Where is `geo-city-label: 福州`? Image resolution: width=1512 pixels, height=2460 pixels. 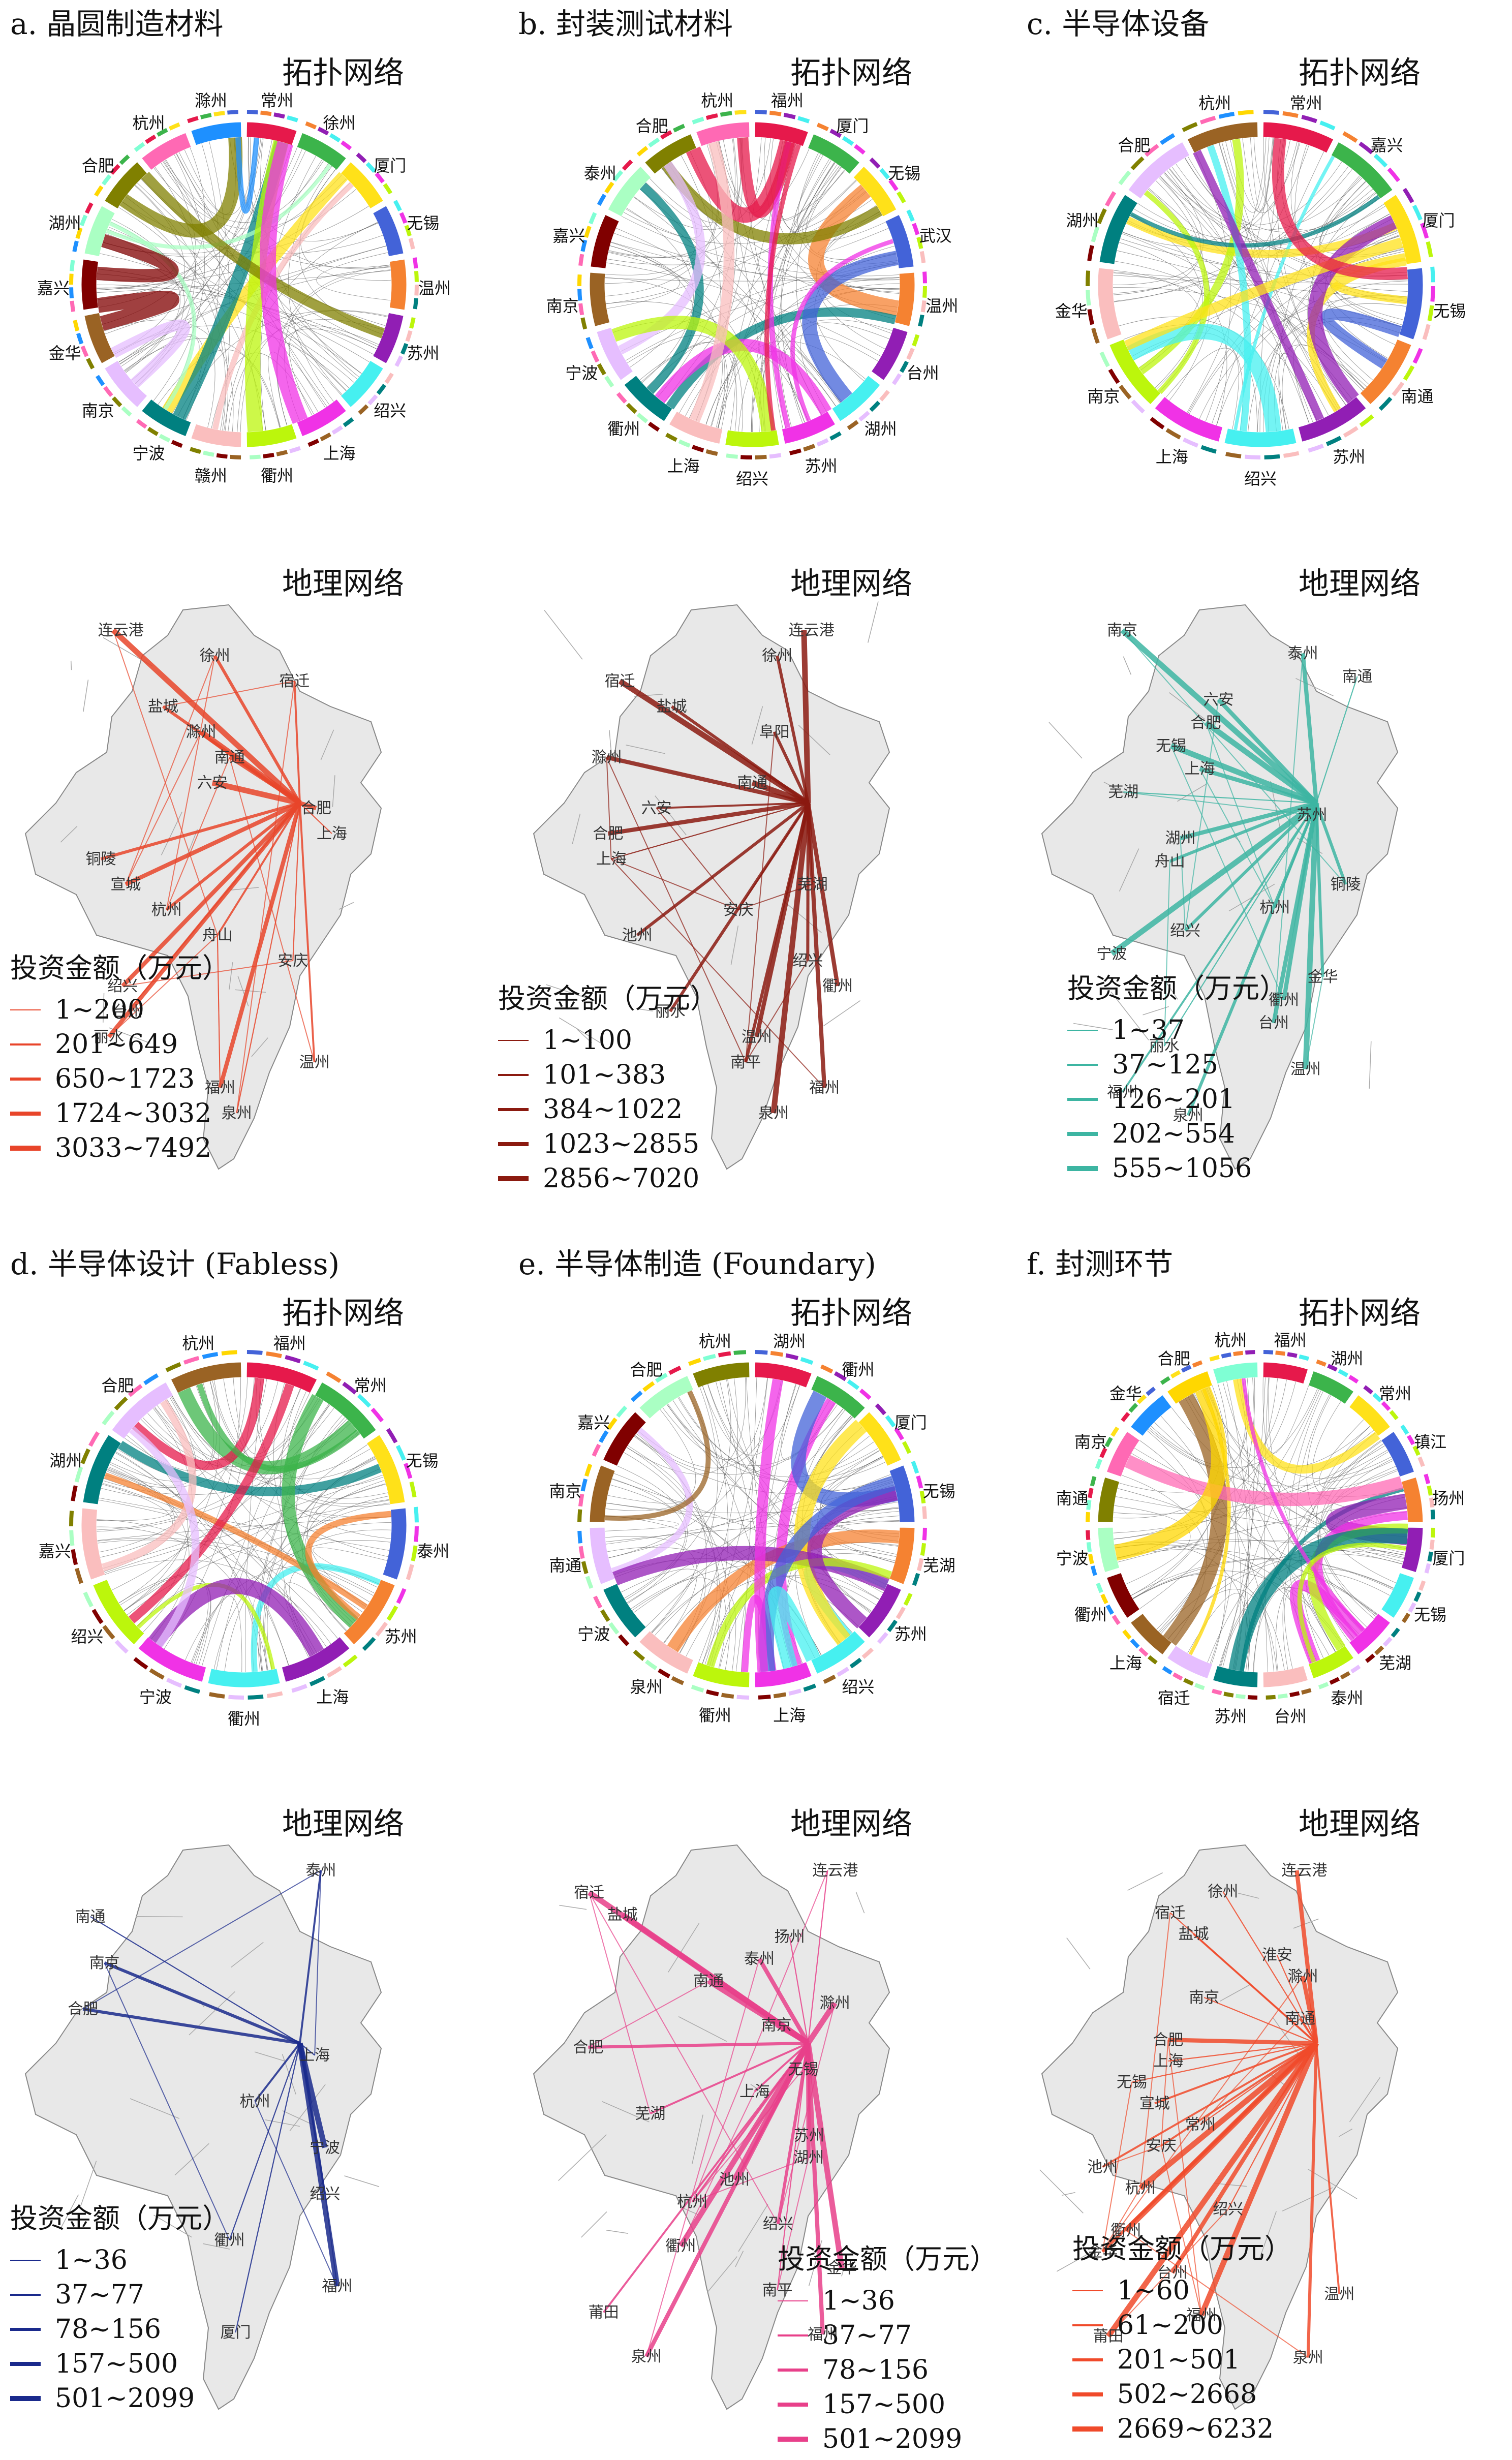 geo-city-label: 福州 is located at coordinates (1201, 2315).